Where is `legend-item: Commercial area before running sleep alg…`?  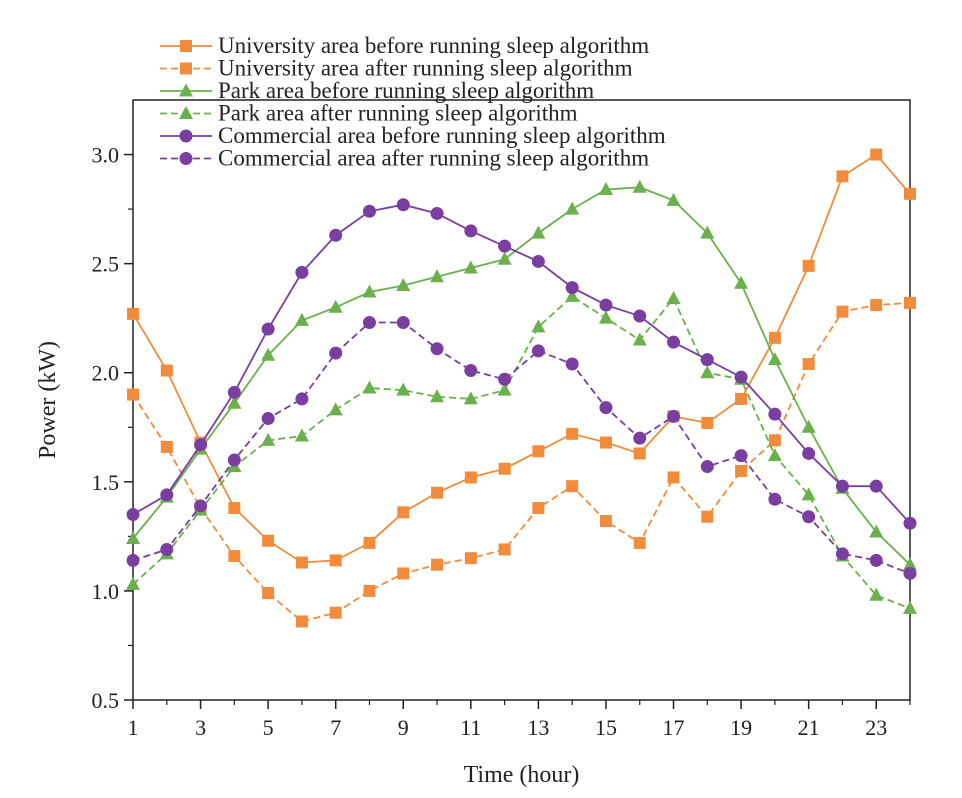
legend-item: Commercial area before running sleep alg… is located at coordinates (413, 135).